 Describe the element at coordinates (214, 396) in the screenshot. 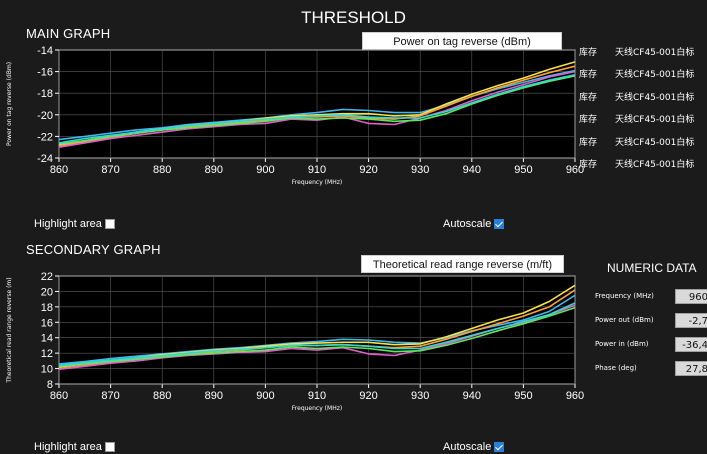

I see `secondary-x-tick-label: 890` at that location.